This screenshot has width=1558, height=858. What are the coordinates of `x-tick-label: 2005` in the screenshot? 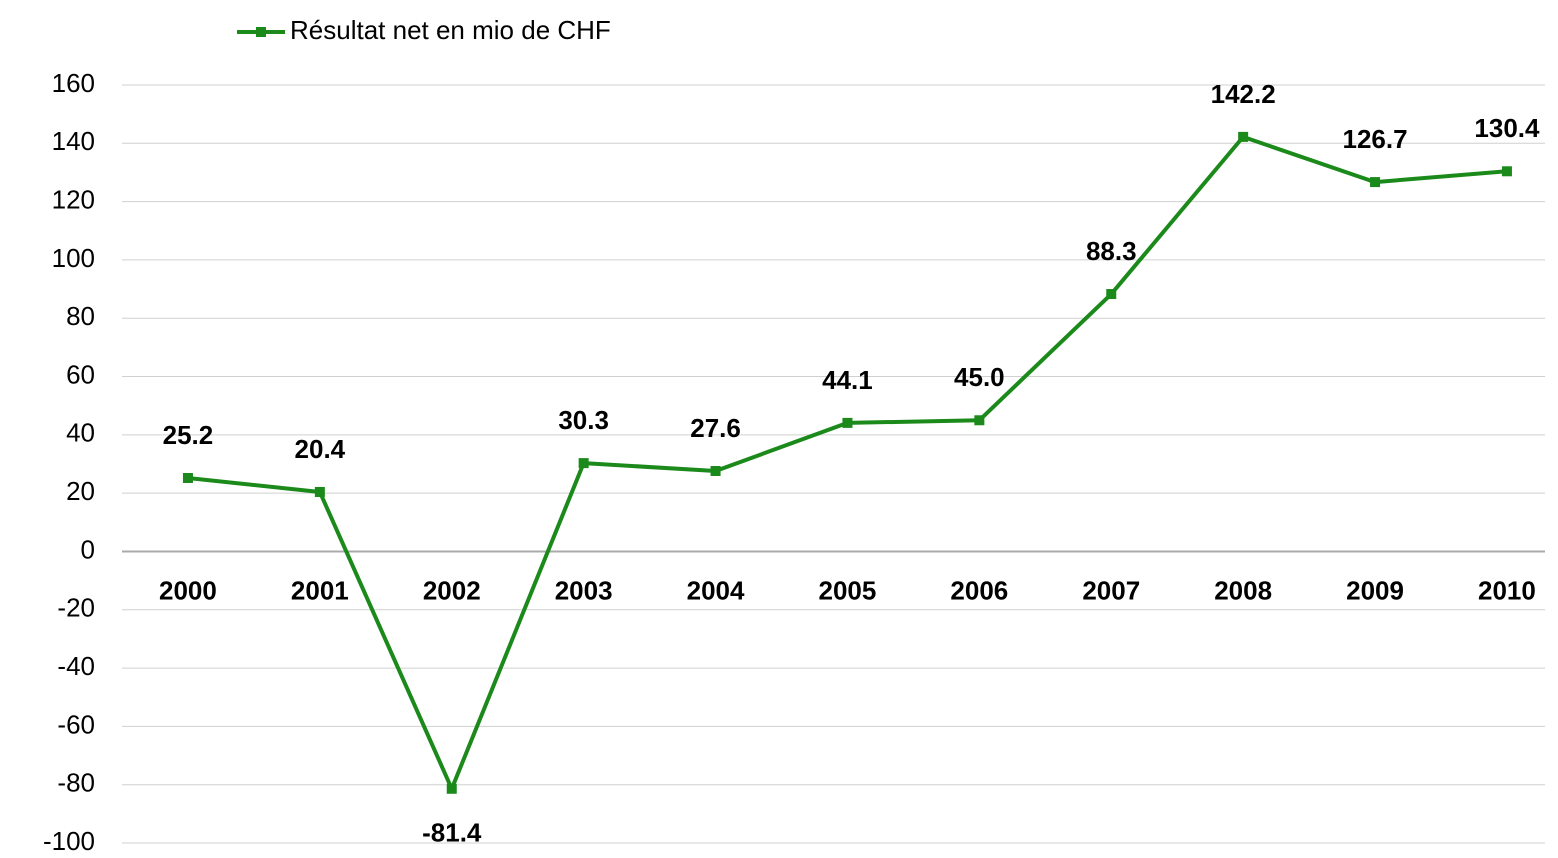 It's located at (848, 590).